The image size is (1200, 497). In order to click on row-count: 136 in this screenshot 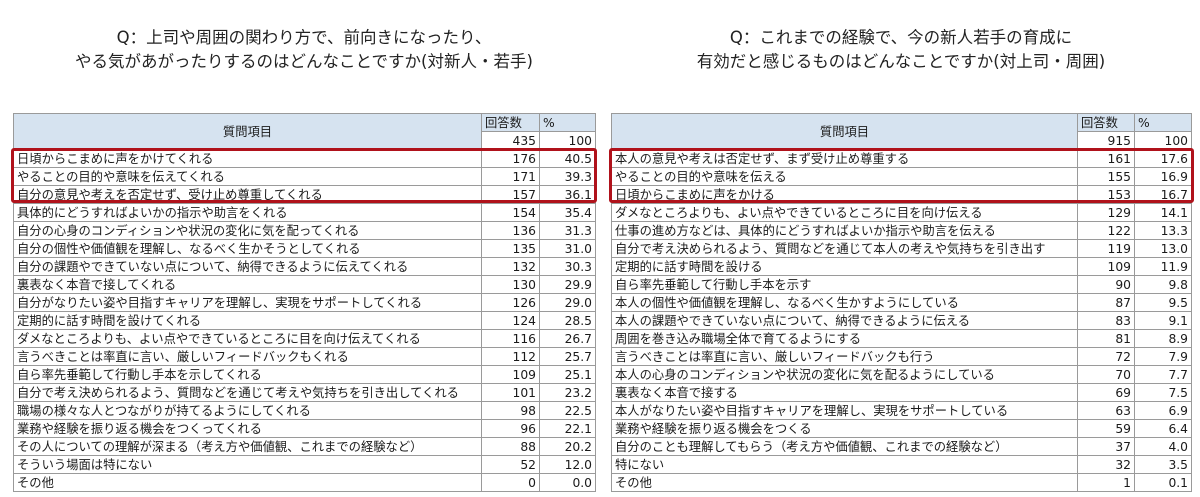, I will do `click(510, 230)`.